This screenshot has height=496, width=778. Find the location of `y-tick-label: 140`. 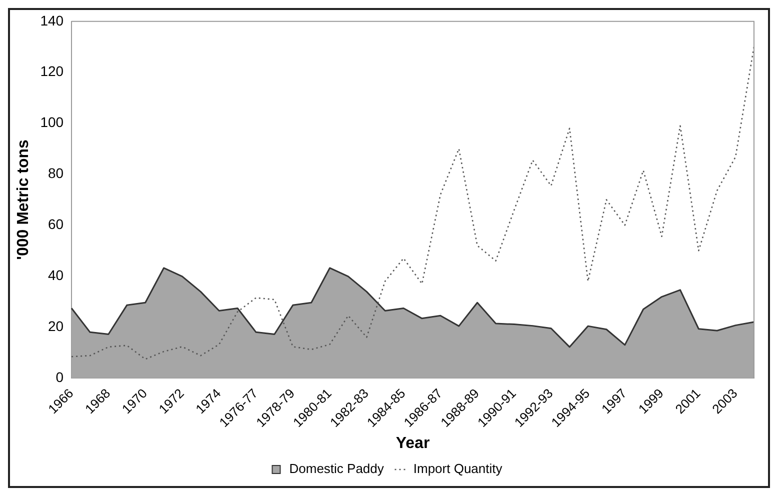

y-tick-label: 140 is located at coordinates (52, 20).